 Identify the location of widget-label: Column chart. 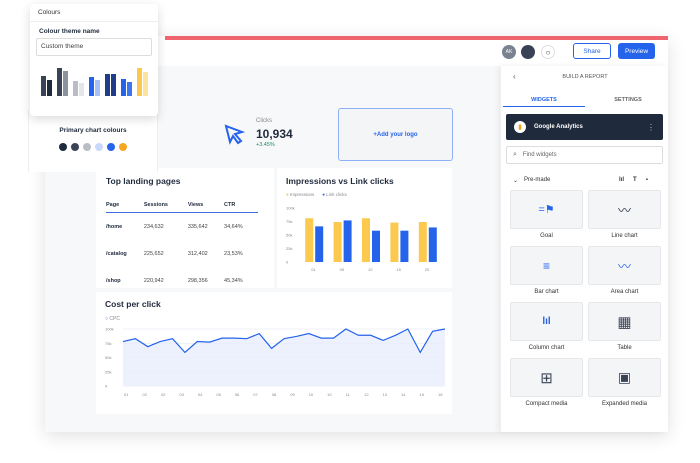
(546, 348).